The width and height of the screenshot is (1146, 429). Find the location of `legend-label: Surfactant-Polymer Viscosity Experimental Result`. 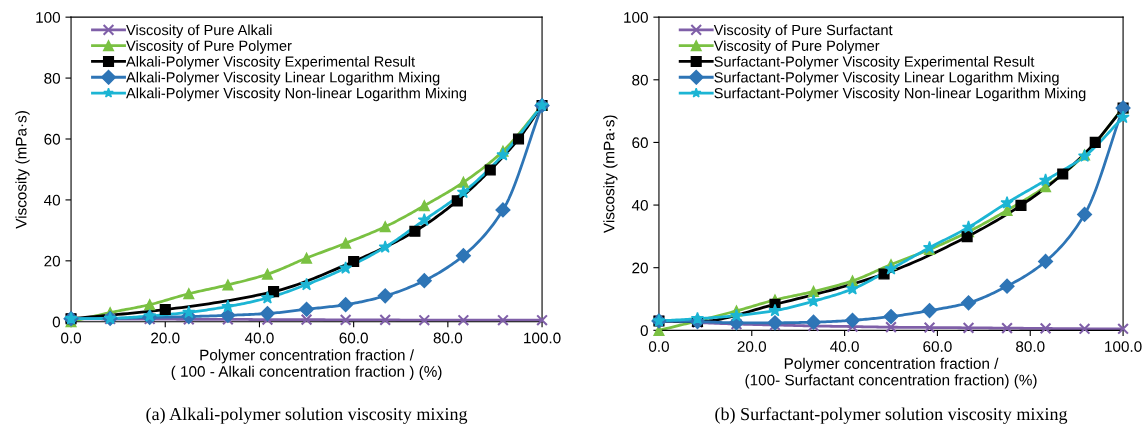

legend-label: Surfactant-Polymer Viscosity Experimental Result is located at coordinates (874, 63).